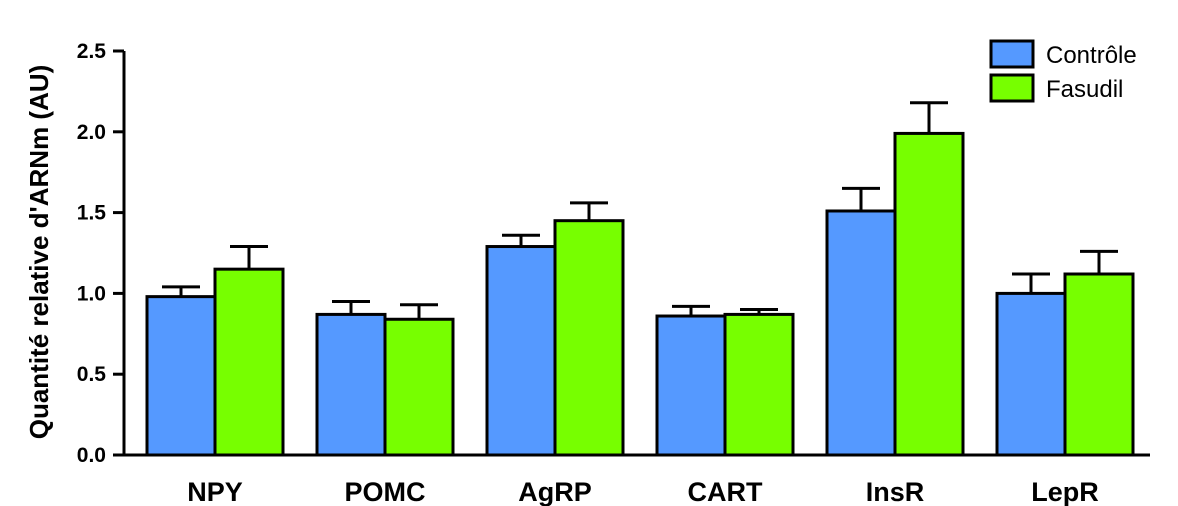  Describe the element at coordinates (691, 385) in the screenshot. I see `bar-contrle-cart` at that location.